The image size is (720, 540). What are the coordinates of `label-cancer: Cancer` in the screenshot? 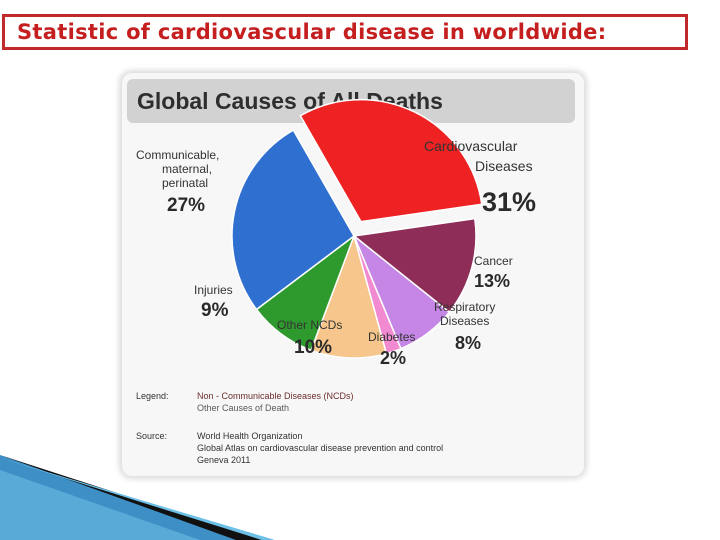 It's located at (493, 261).